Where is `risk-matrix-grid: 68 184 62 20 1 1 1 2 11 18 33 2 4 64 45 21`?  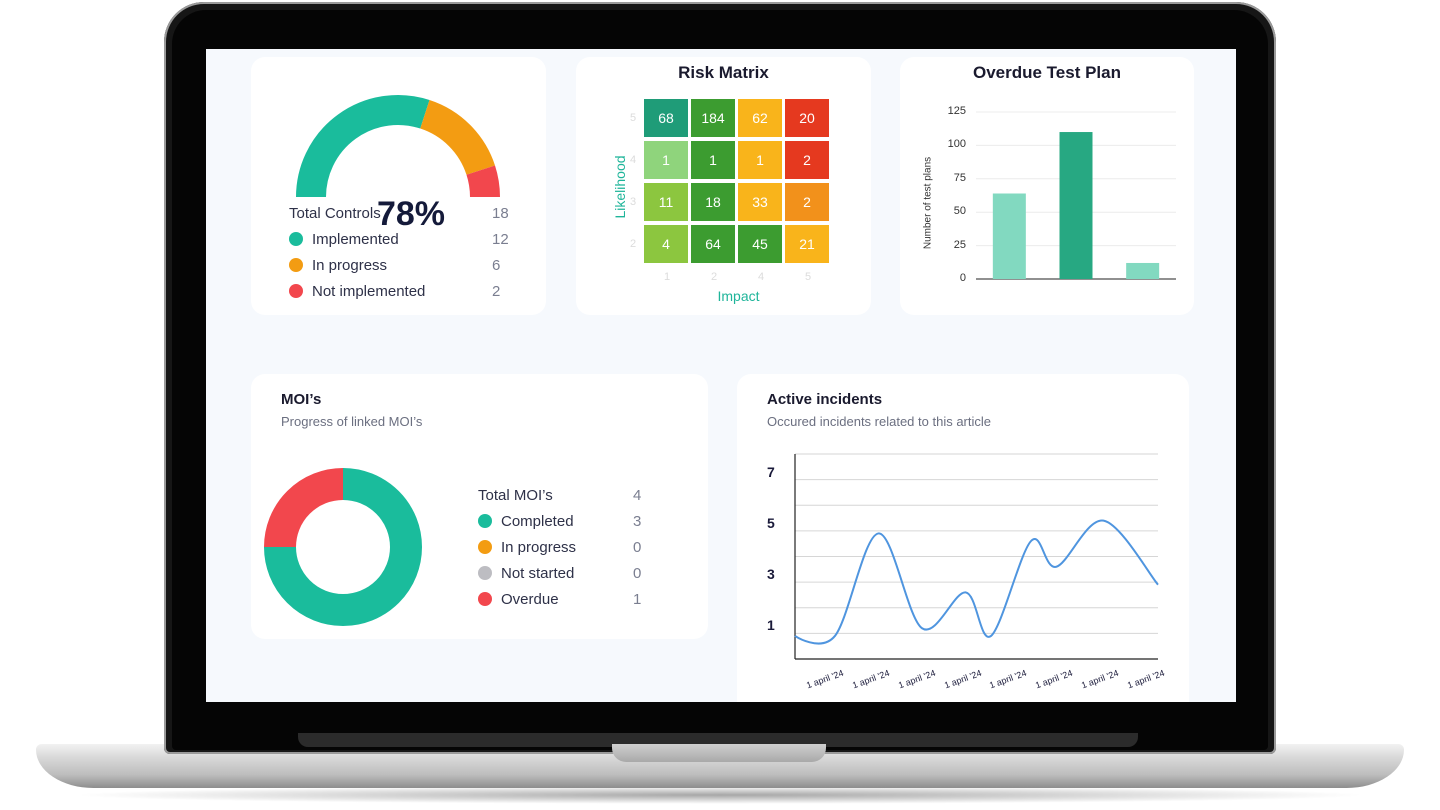
risk-matrix-grid: 68 184 62 20 1 1 1 2 11 18 33 2 4 64 45 21 is located at coordinates (739, 183).